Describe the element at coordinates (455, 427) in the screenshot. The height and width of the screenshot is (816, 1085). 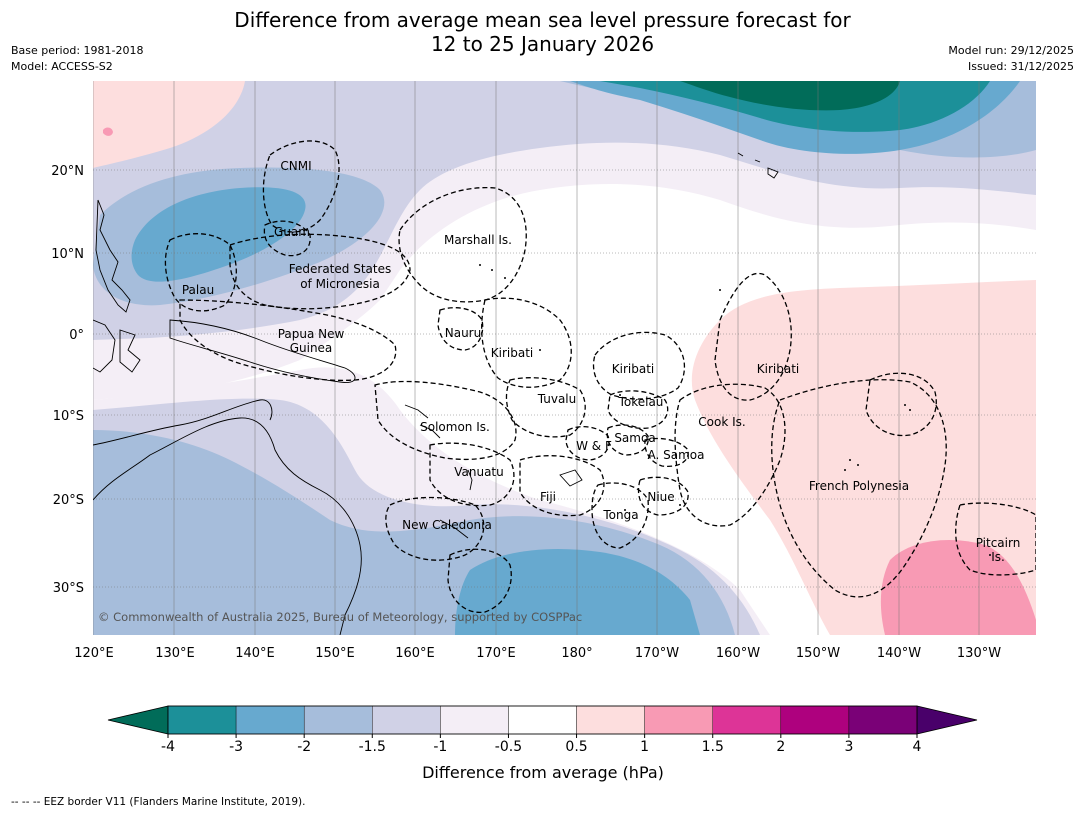
I see `label-solomon: Solomon Is.` at that location.